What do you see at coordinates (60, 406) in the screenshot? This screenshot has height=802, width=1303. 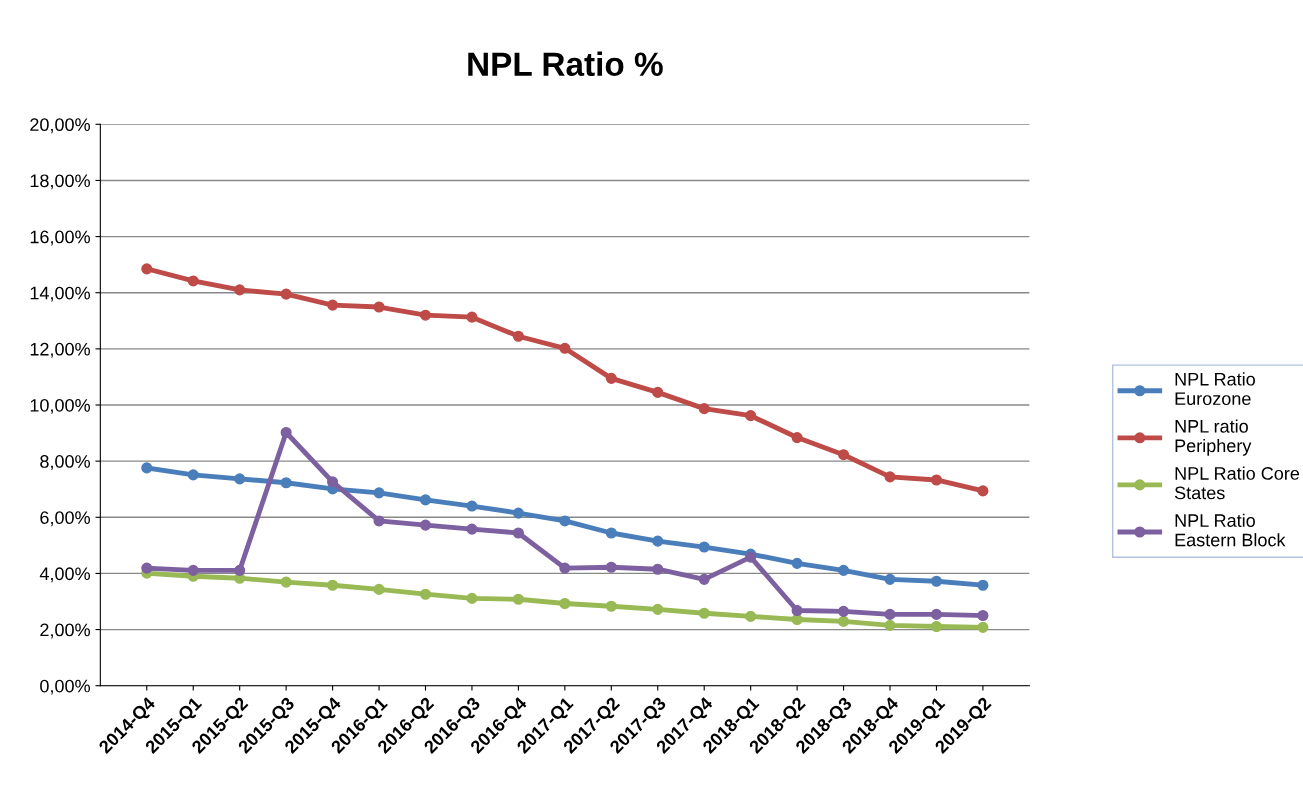 I see `y-tick-label: 10,00%` at bounding box center [60, 406].